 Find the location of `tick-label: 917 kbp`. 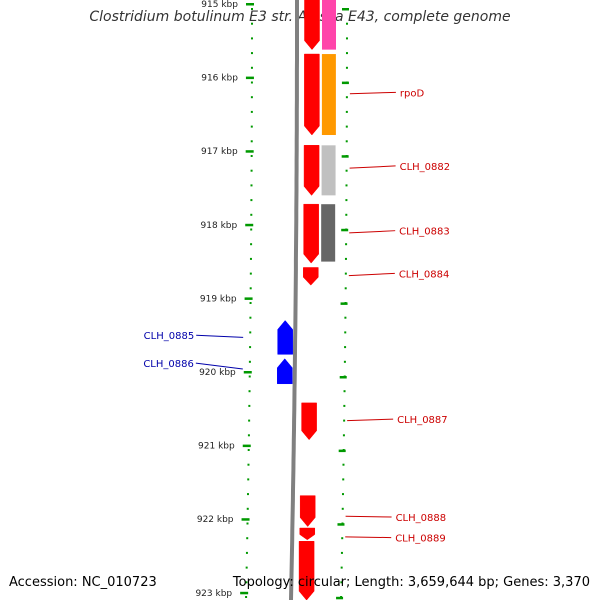

tick-label: 917 kbp is located at coordinates (219, 152).